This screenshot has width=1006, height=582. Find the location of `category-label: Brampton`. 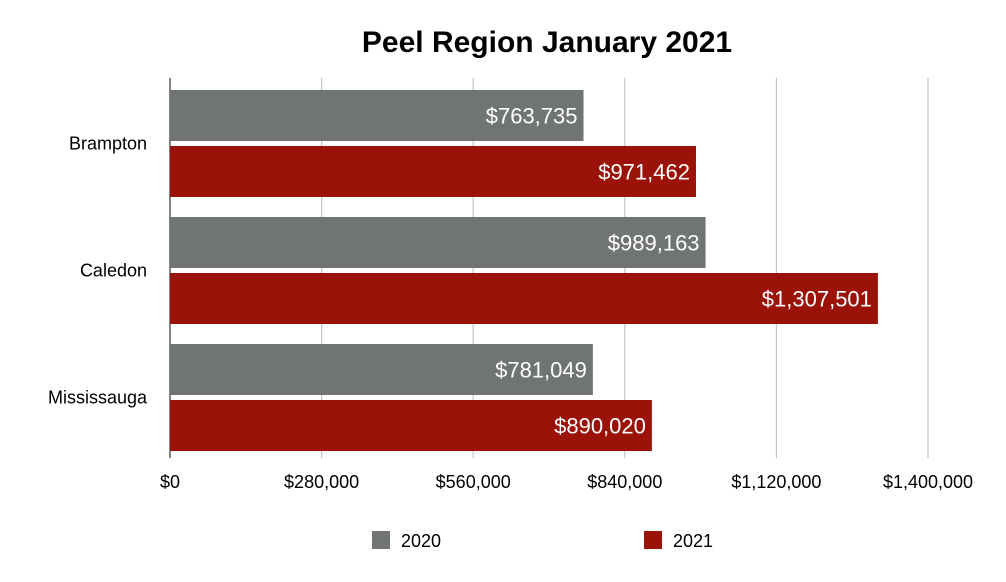

category-label: Brampton is located at coordinates (108, 144).